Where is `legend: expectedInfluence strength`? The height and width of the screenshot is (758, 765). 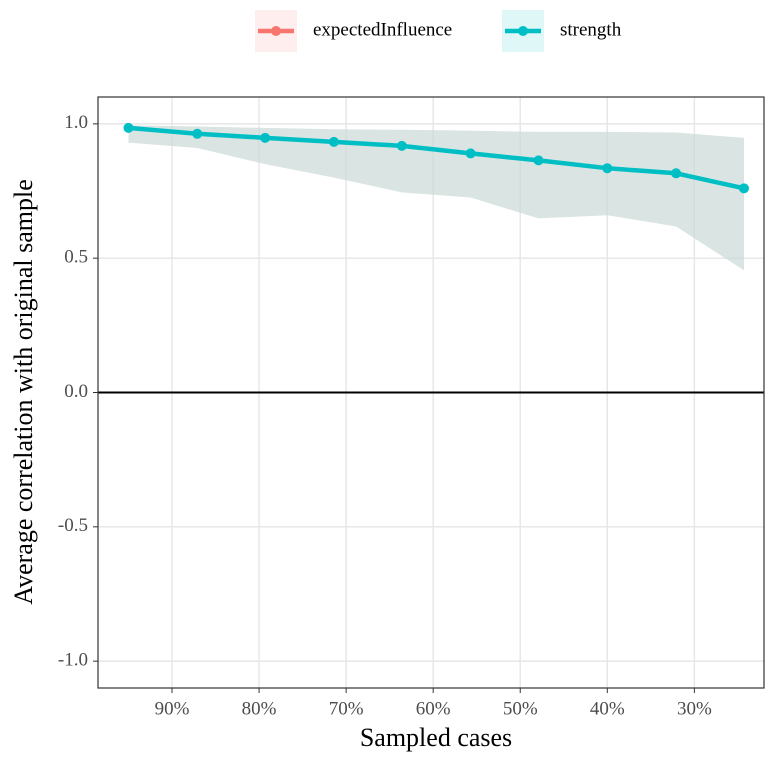 legend: expectedInfluence strength is located at coordinates (438, 31).